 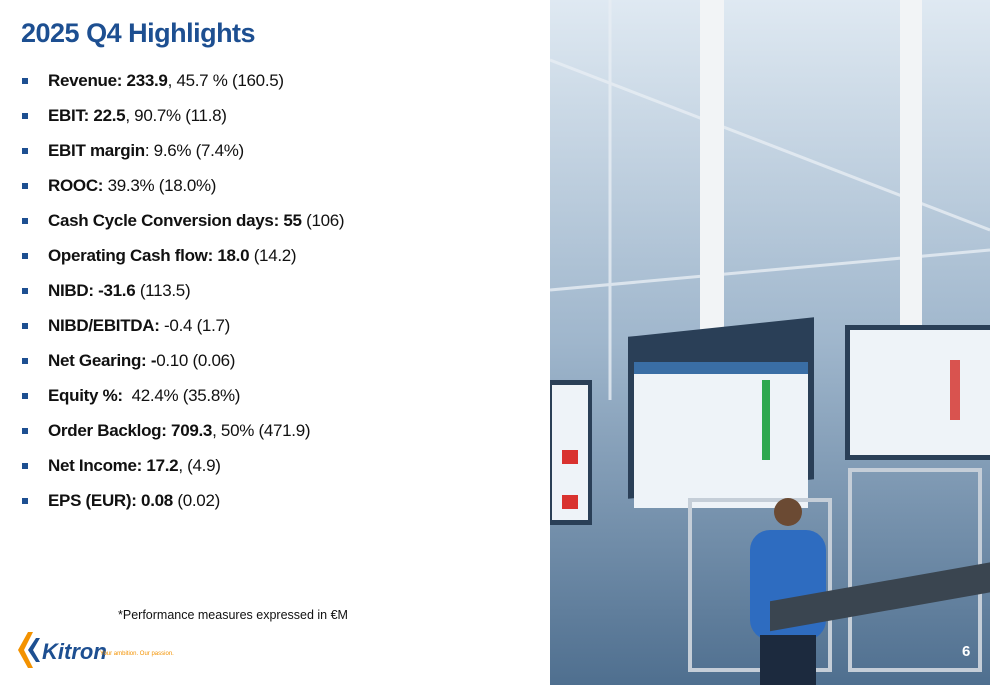 What do you see at coordinates (261, 430) in the screenshot?
I see `bullet-text: , 50% (471.9)` at bounding box center [261, 430].